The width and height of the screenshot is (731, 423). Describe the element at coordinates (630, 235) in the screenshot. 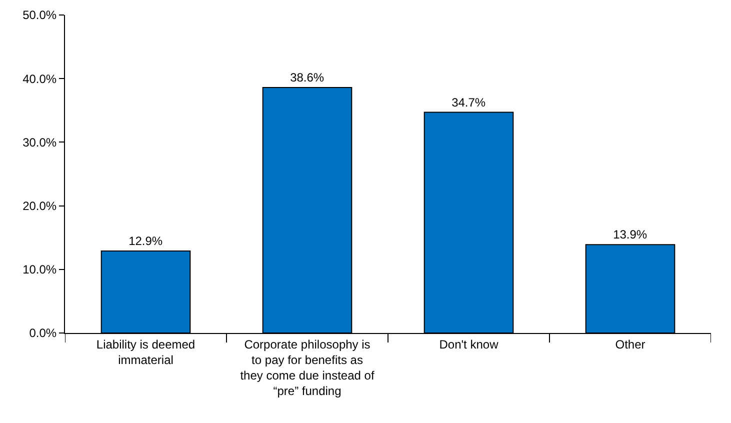

I see `data-label: 13.9%` at that location.